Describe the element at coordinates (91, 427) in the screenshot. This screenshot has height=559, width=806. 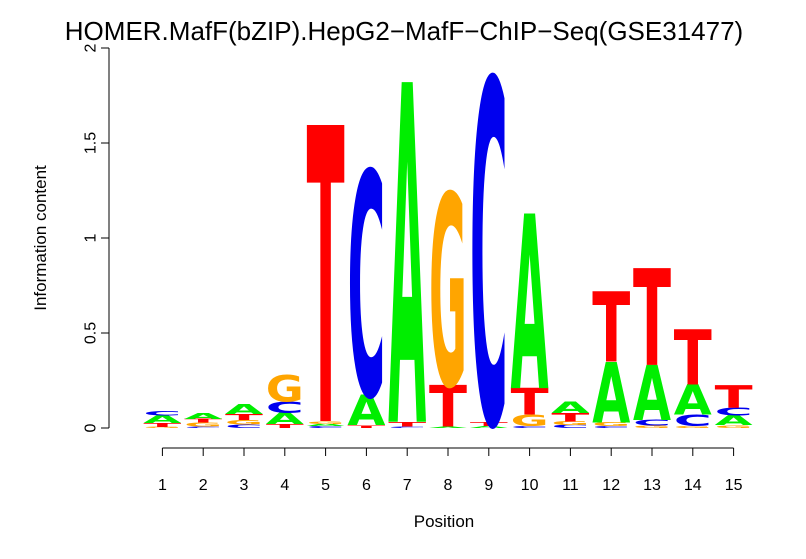
I see `y-tick-label: 0` at that location.